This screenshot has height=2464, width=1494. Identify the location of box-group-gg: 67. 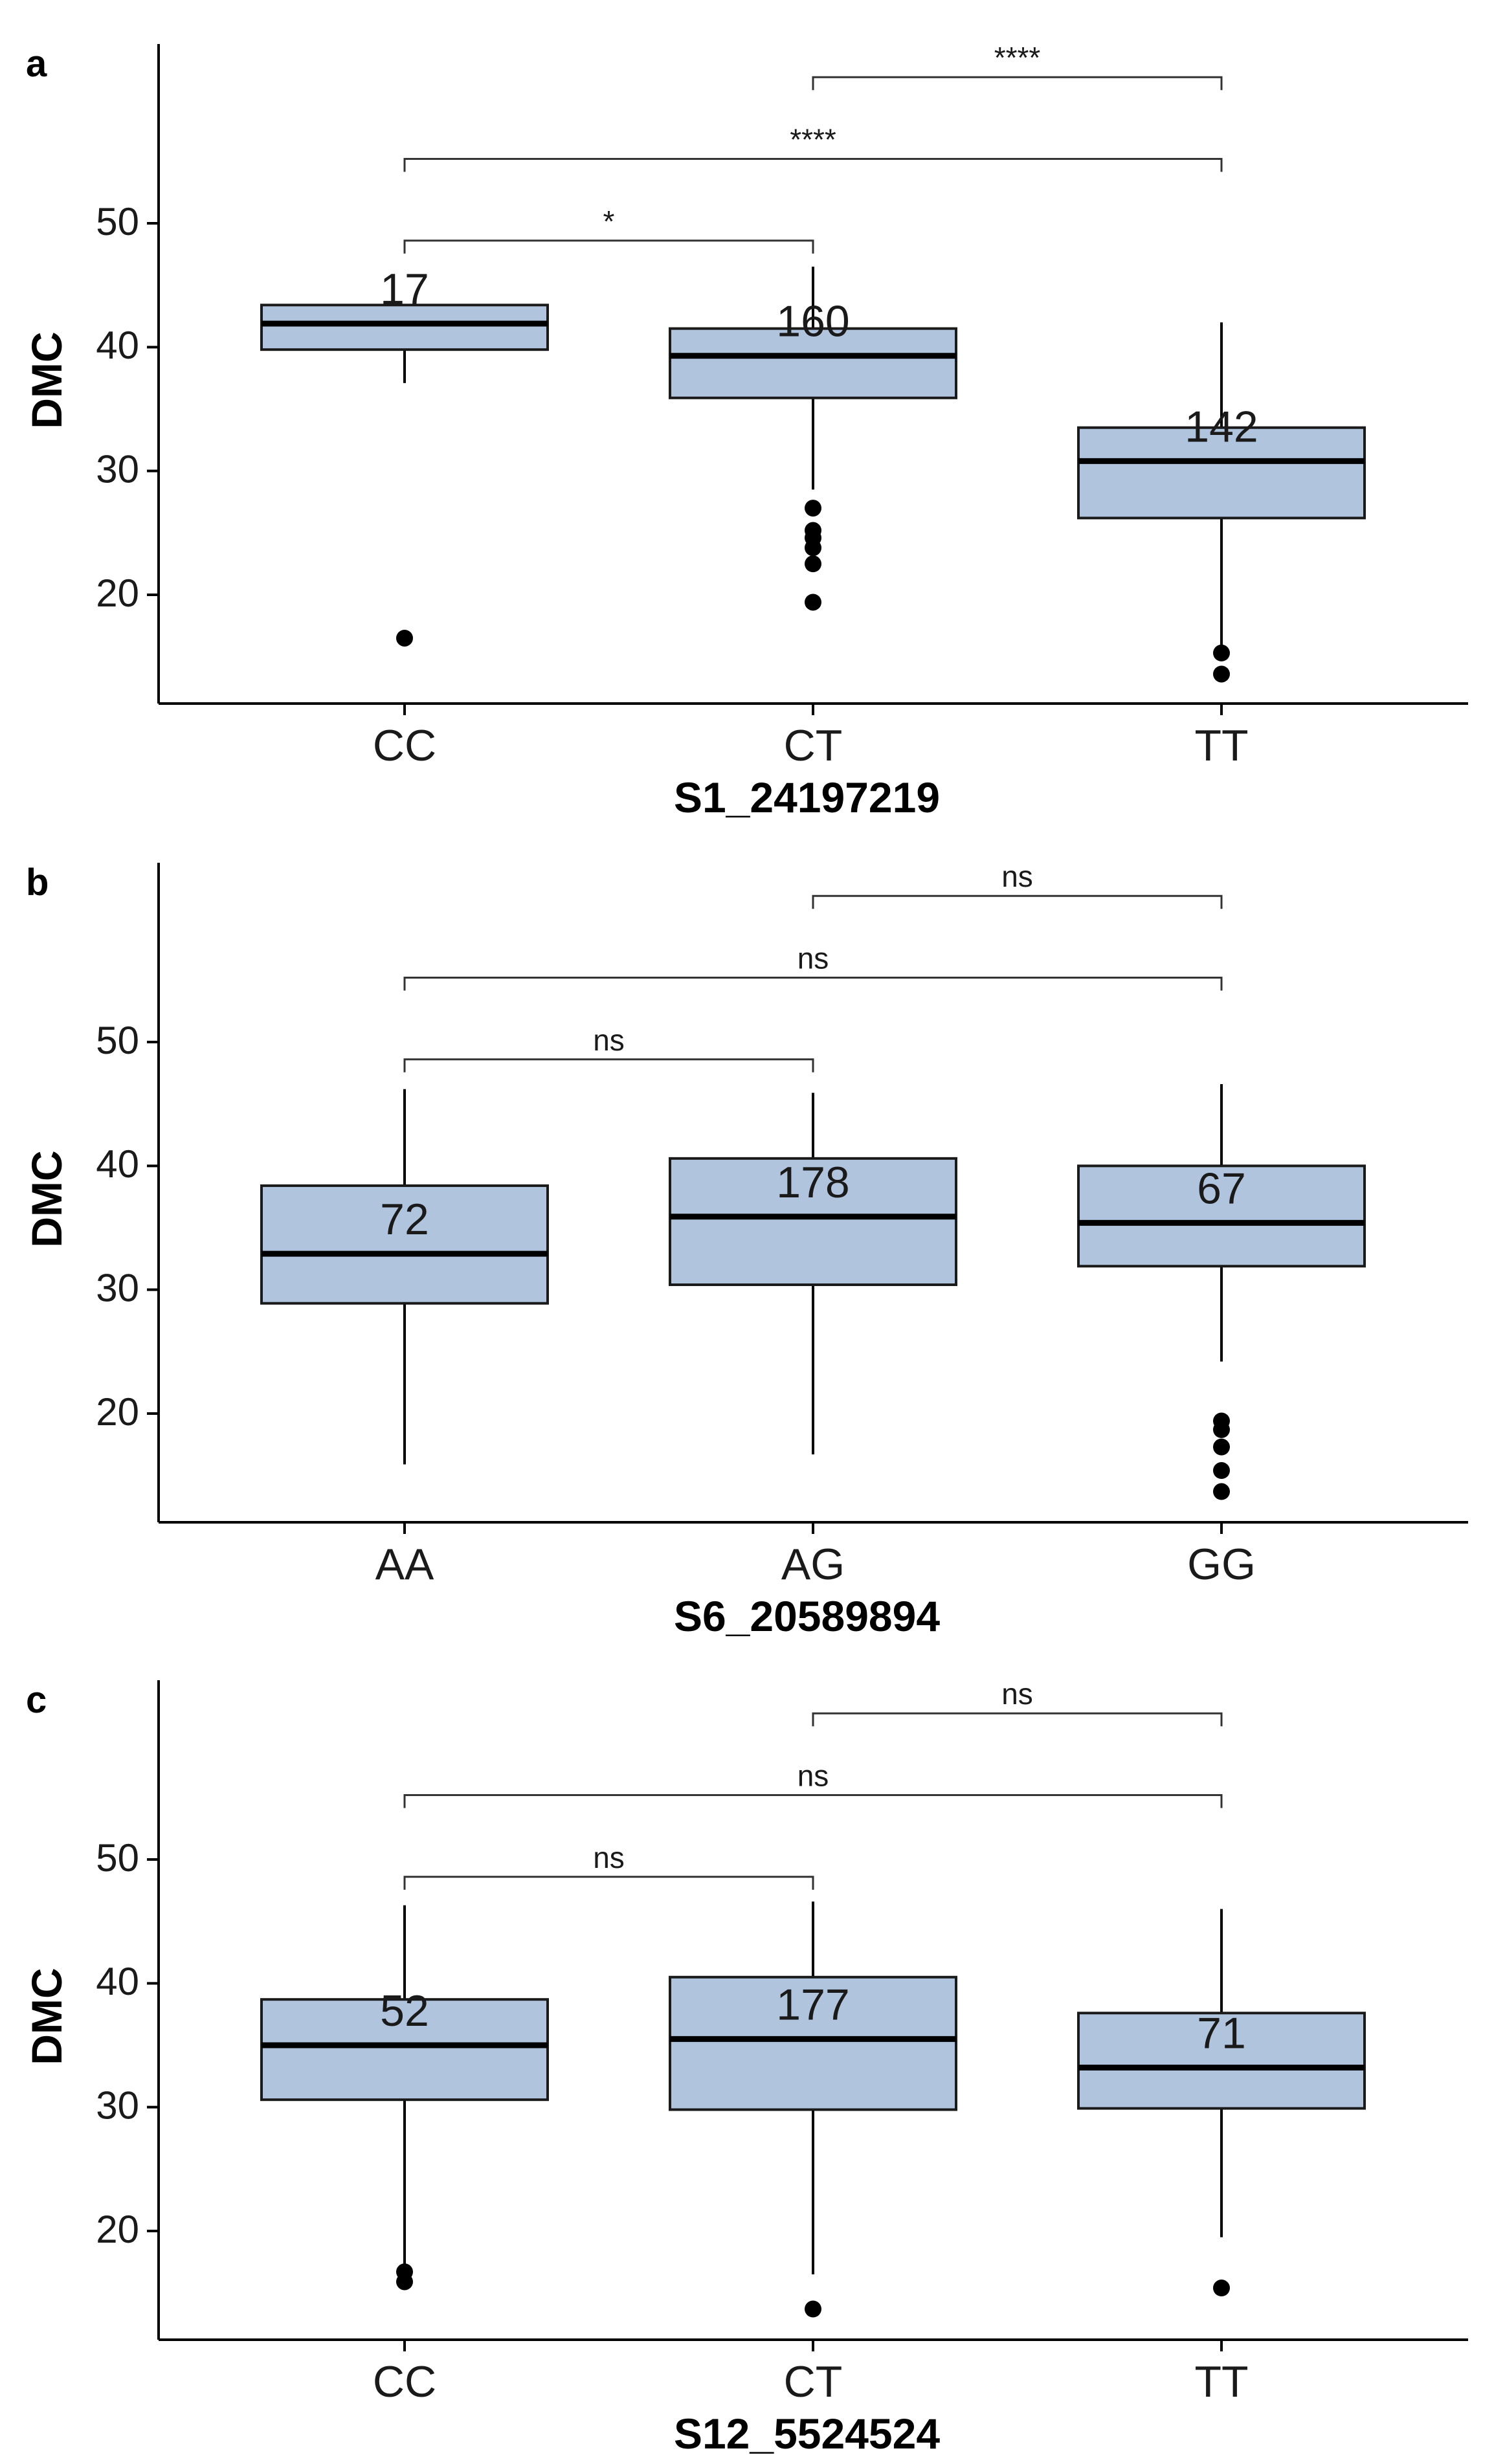
(1221, 1292).